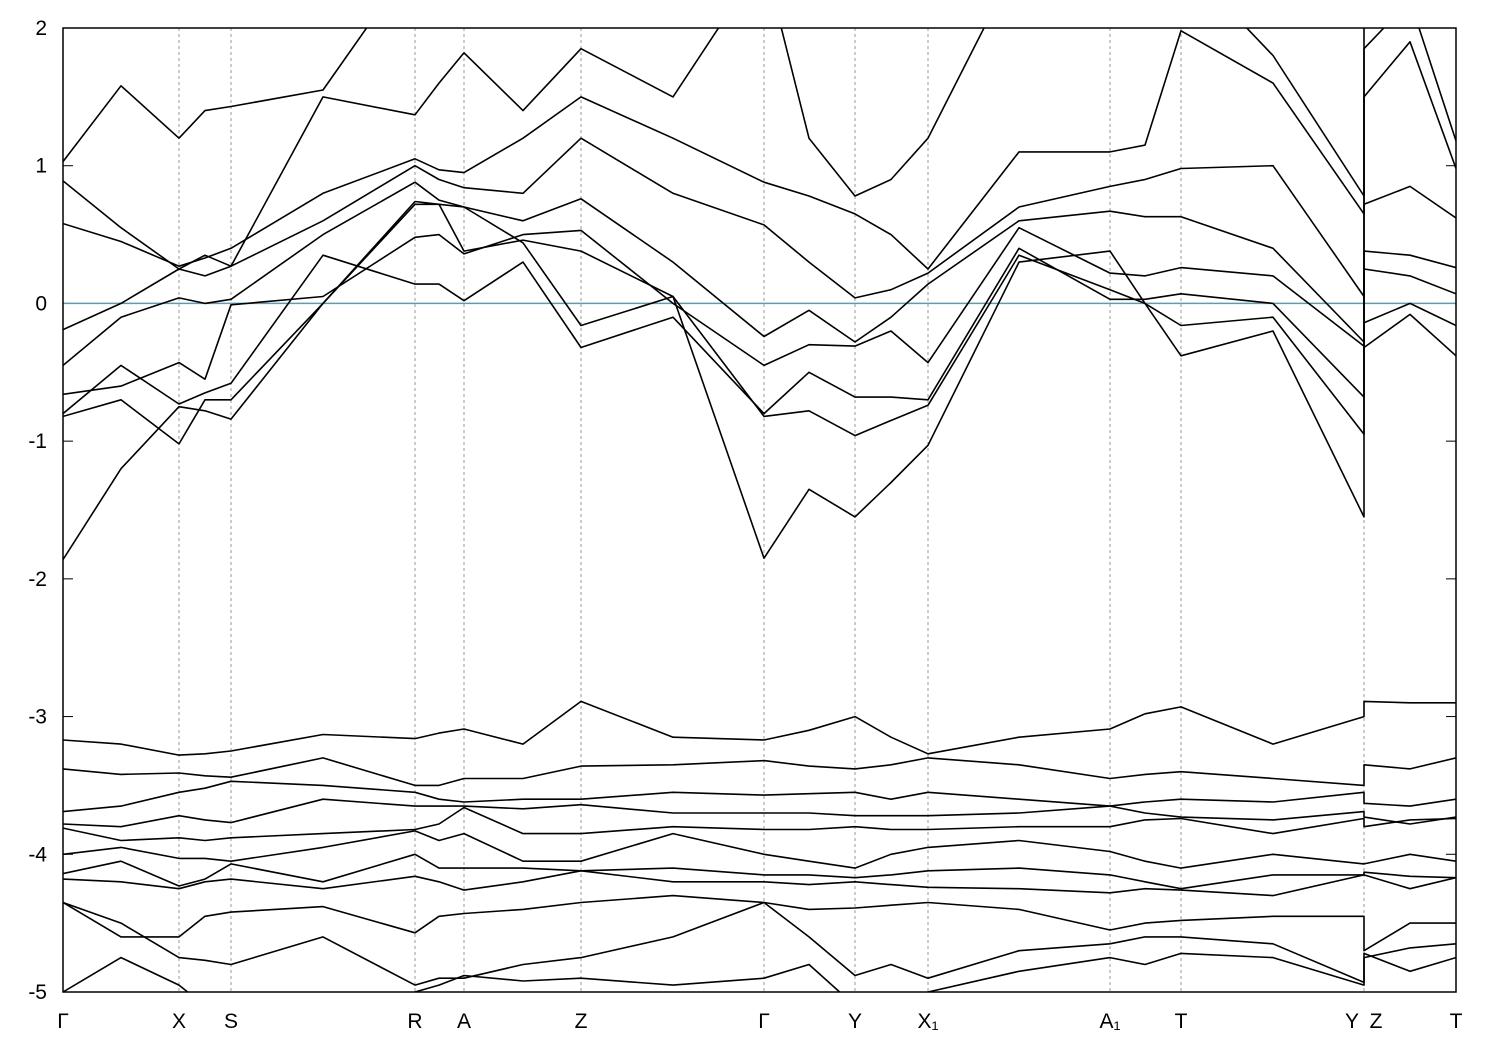  I want to click on y-tick-label: 2, so click(41, 28).